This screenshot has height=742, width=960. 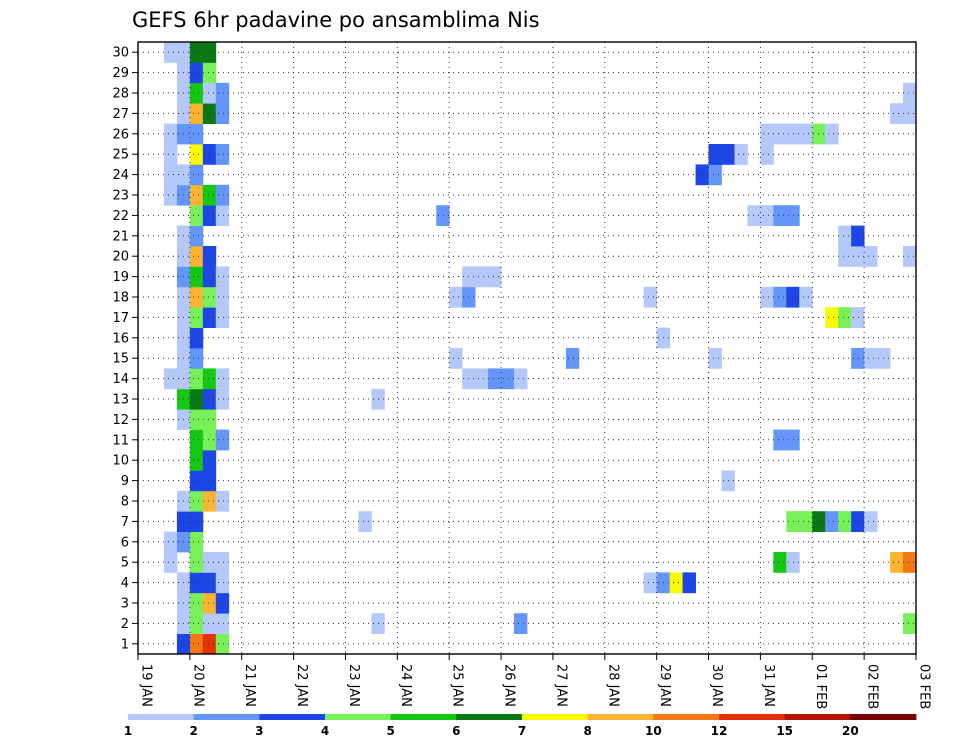 What do you see at coordinates (768, 685) in the screenshot?
I see `x-tick-label: 31 JAN` at bounding box center [768, 685].